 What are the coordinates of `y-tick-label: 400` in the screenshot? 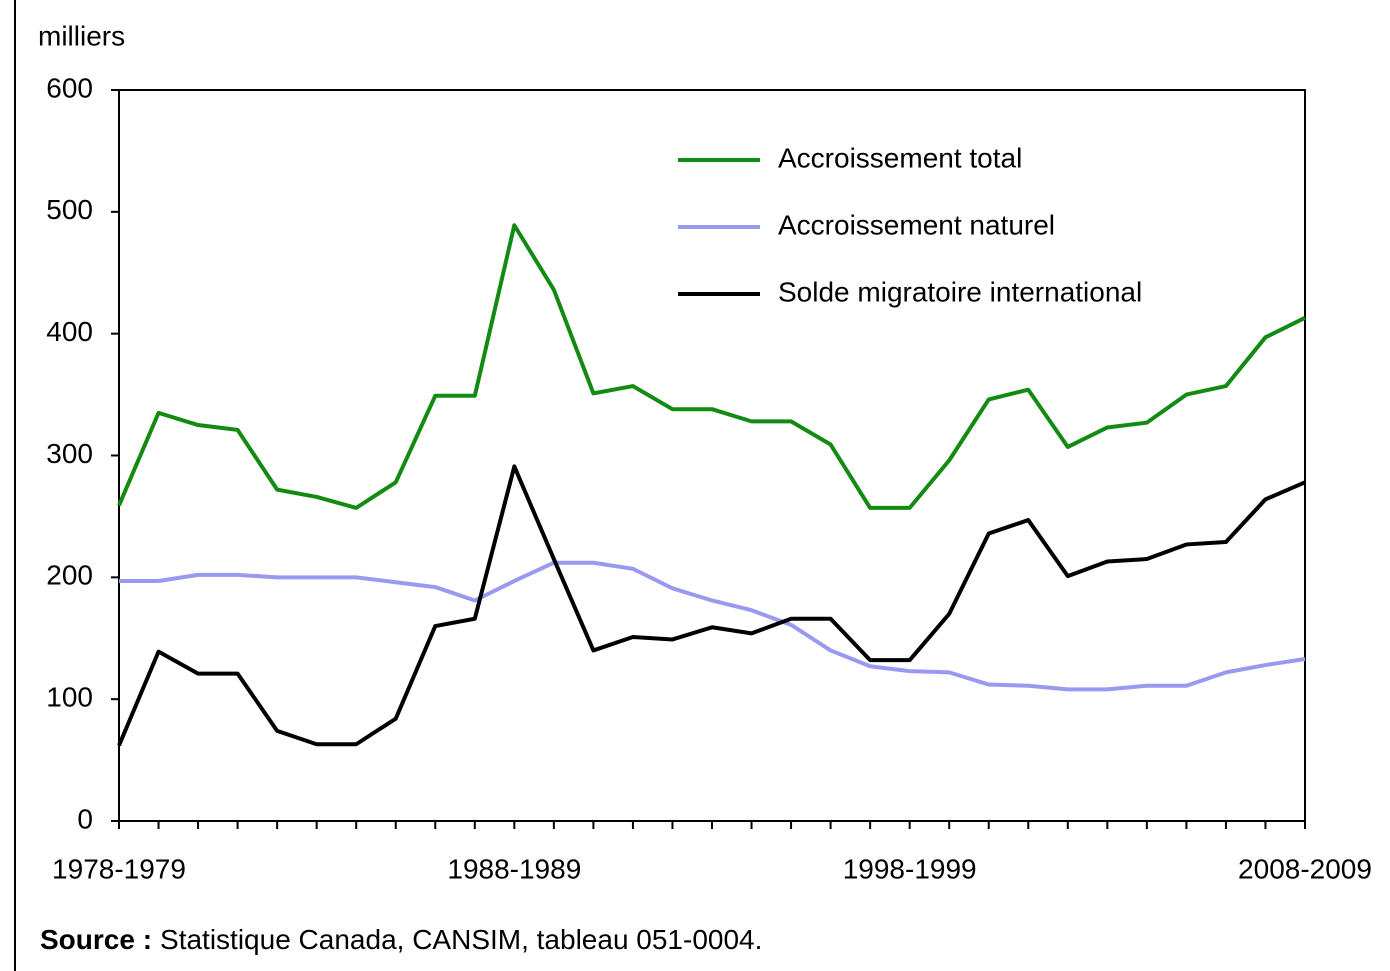 It's located at (69, 331).